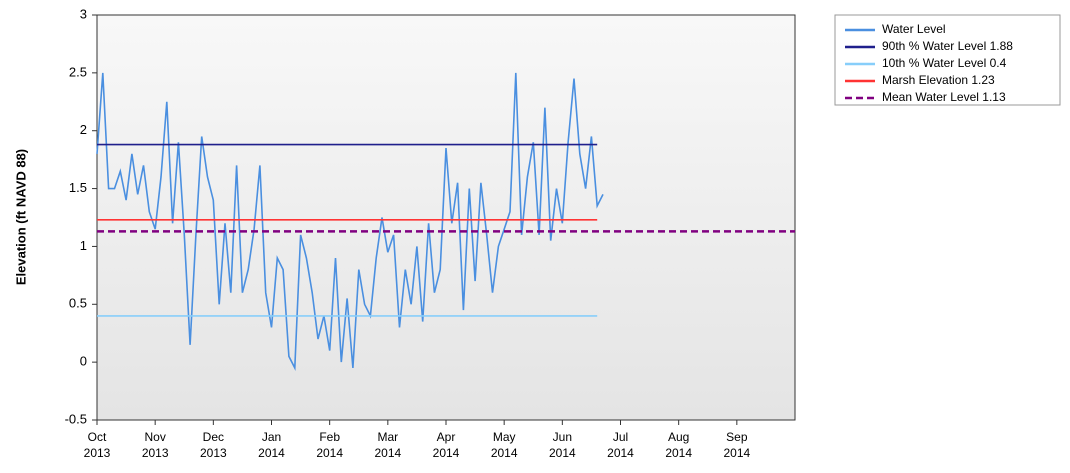 The image size is (1070, 473). What do you see at coordinates (271, 437) in the screenshot?
I see `x-tick-label: Jan` at bounding box center [271, 437].